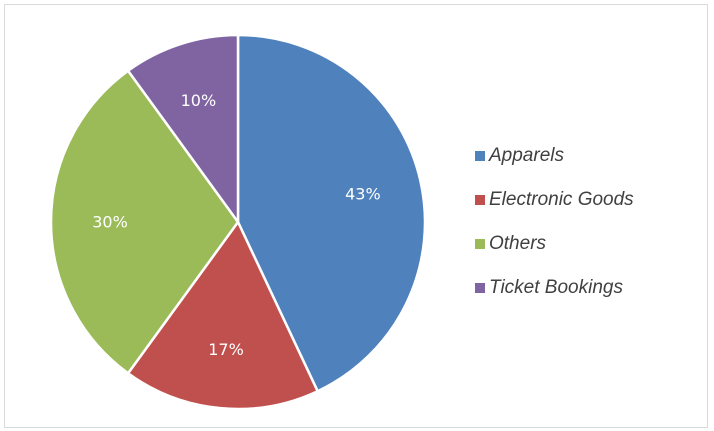  I want to click on data-label-others: 30%, so click(110, 222).